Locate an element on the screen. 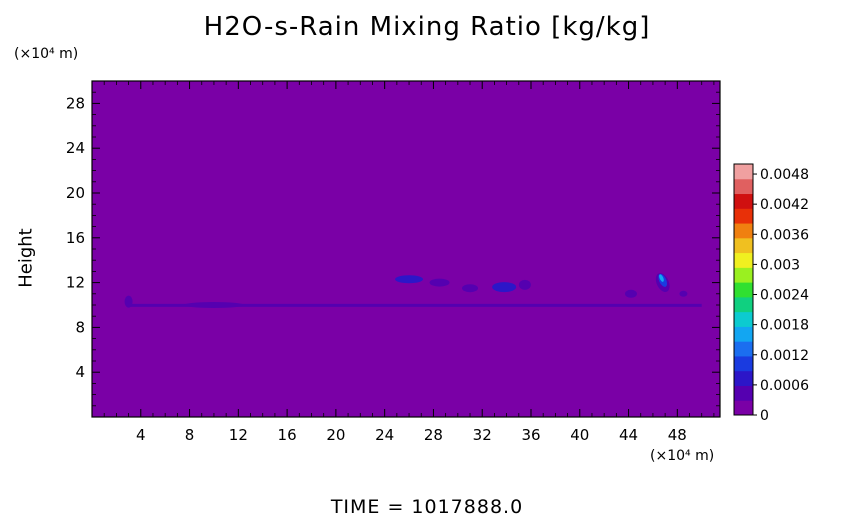 This screenshot has width=854, height=519. y-tick-label: 8 is located at coordinates (80, 327).